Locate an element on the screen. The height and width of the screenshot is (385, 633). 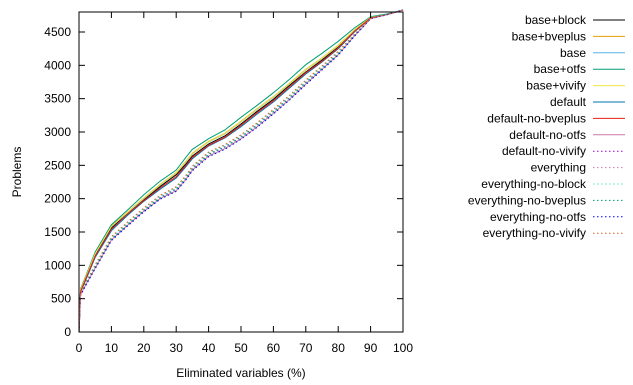
y-tick-label: 1500 is located at coordinates (57, 232).